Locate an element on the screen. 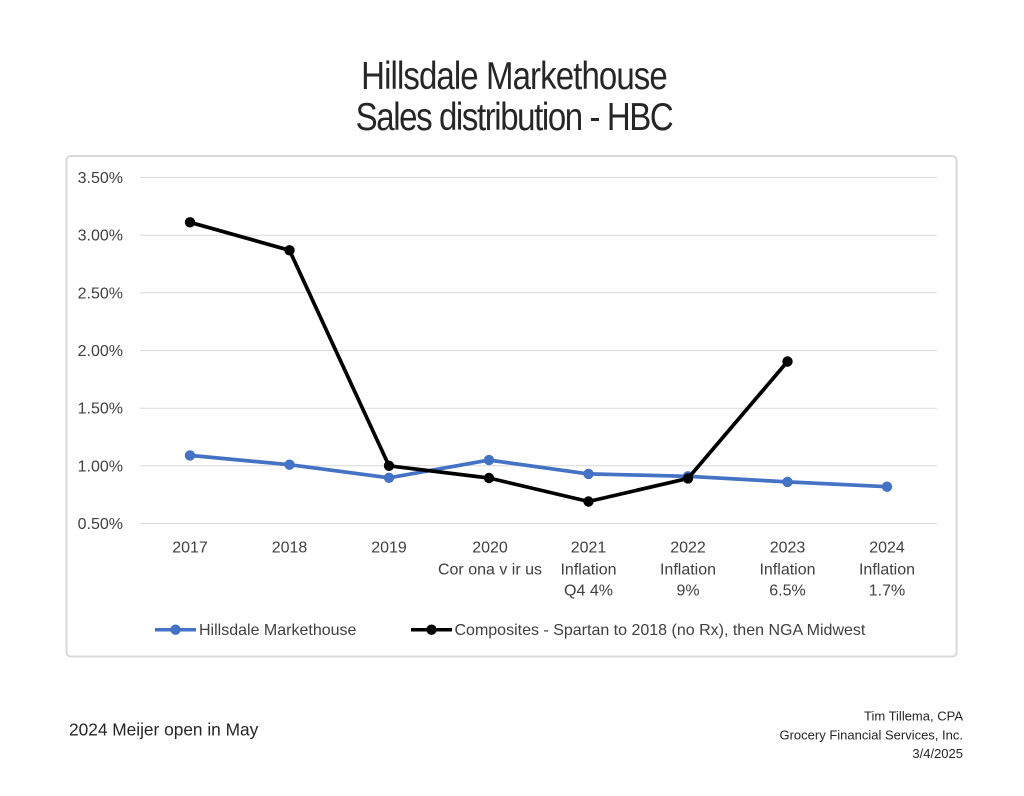 This screenshot has width=1024, height=796. svg-text: Sales distribution - HBC is located at coordinates (514, 117).